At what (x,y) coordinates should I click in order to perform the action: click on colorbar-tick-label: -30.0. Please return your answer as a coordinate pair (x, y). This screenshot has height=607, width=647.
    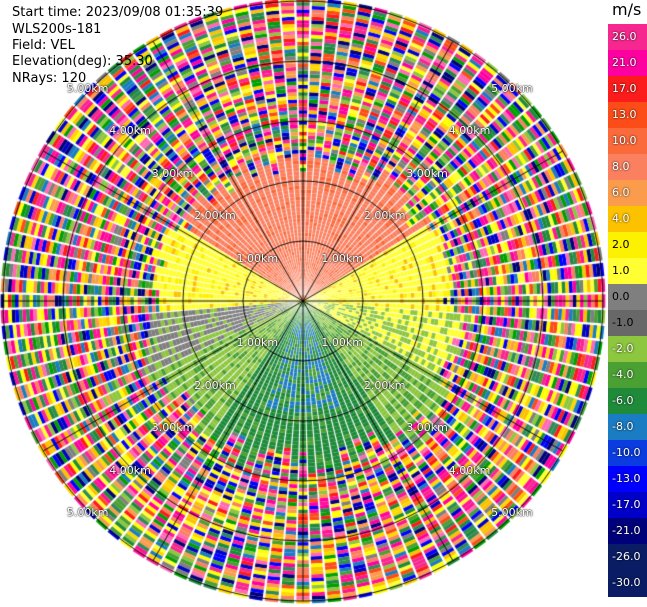
    Looking at the image, I should click on (626, 582).